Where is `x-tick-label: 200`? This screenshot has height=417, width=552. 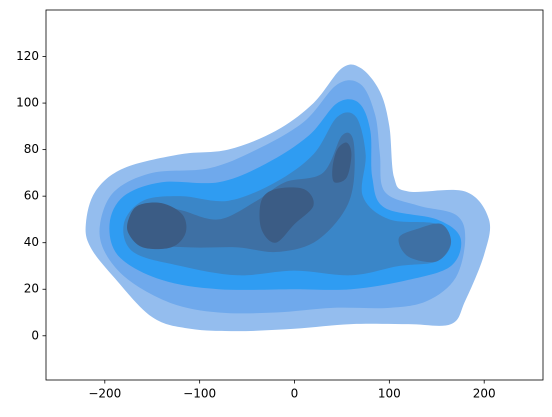 x-tick-label: 200 is located at coordinates (484, 394).